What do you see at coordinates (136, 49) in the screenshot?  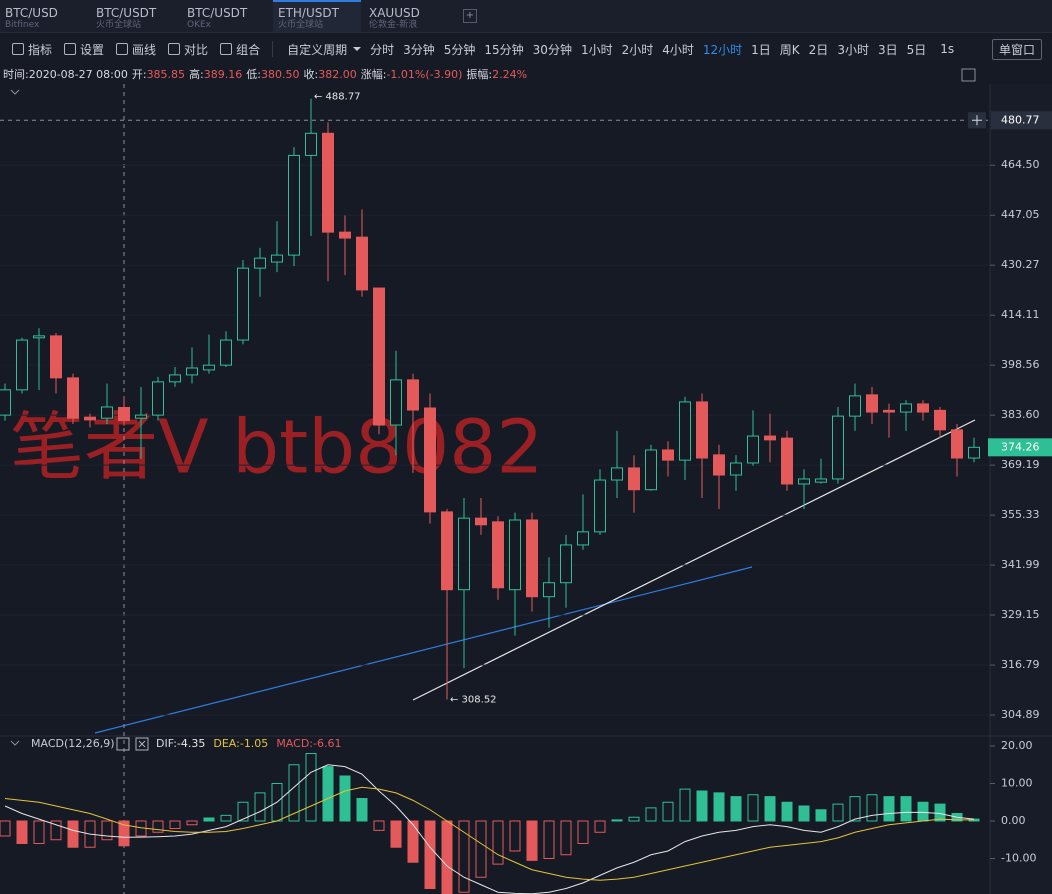 I see `tool-button: 画线` at bounding box center [136, 49].